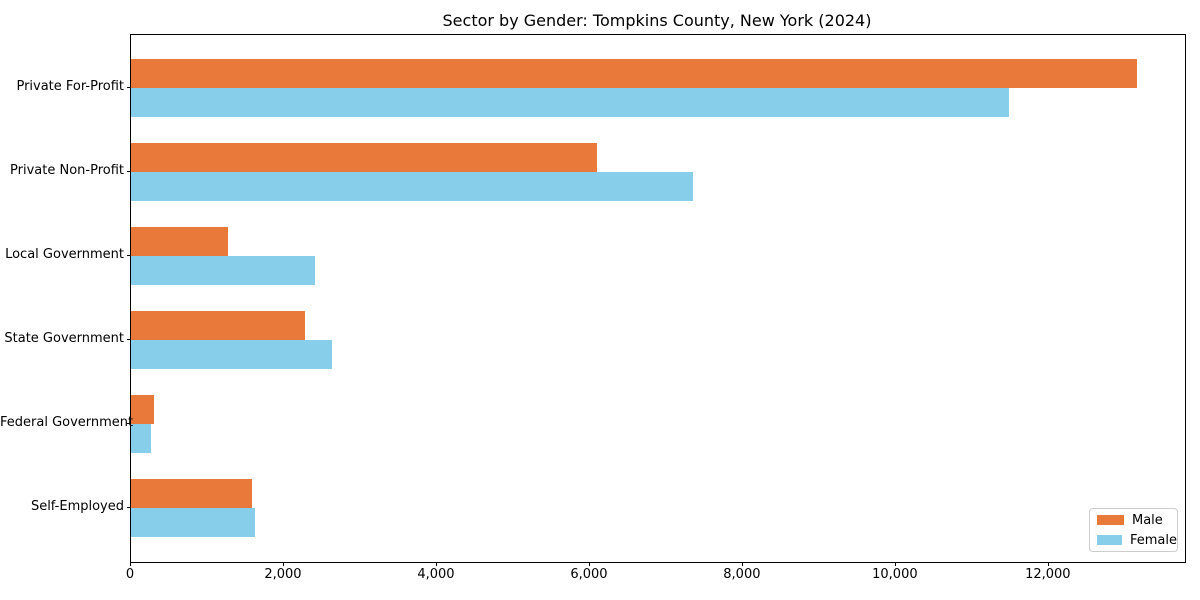 This screenshot has height=600, width=1200. What do you see at coordinates (142, 409) in the screenshot?
I see `bar-male-federal-government` at bounding box center [142, 409].